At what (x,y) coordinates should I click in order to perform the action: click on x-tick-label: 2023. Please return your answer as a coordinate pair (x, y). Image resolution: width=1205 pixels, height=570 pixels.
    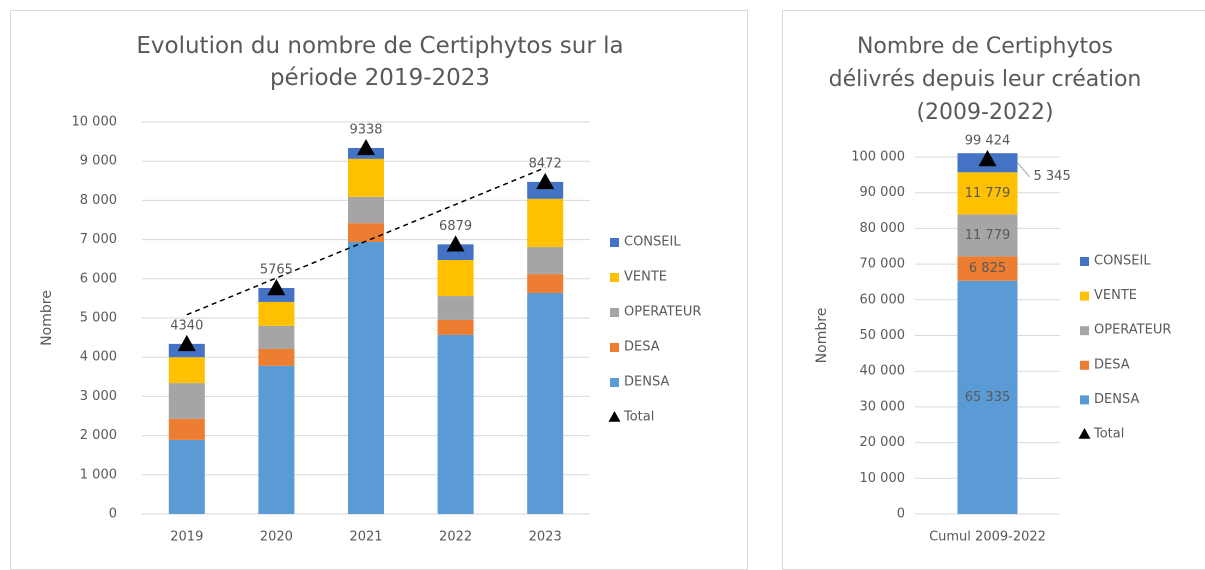
    Looking at the image, I should click on (545, 537).